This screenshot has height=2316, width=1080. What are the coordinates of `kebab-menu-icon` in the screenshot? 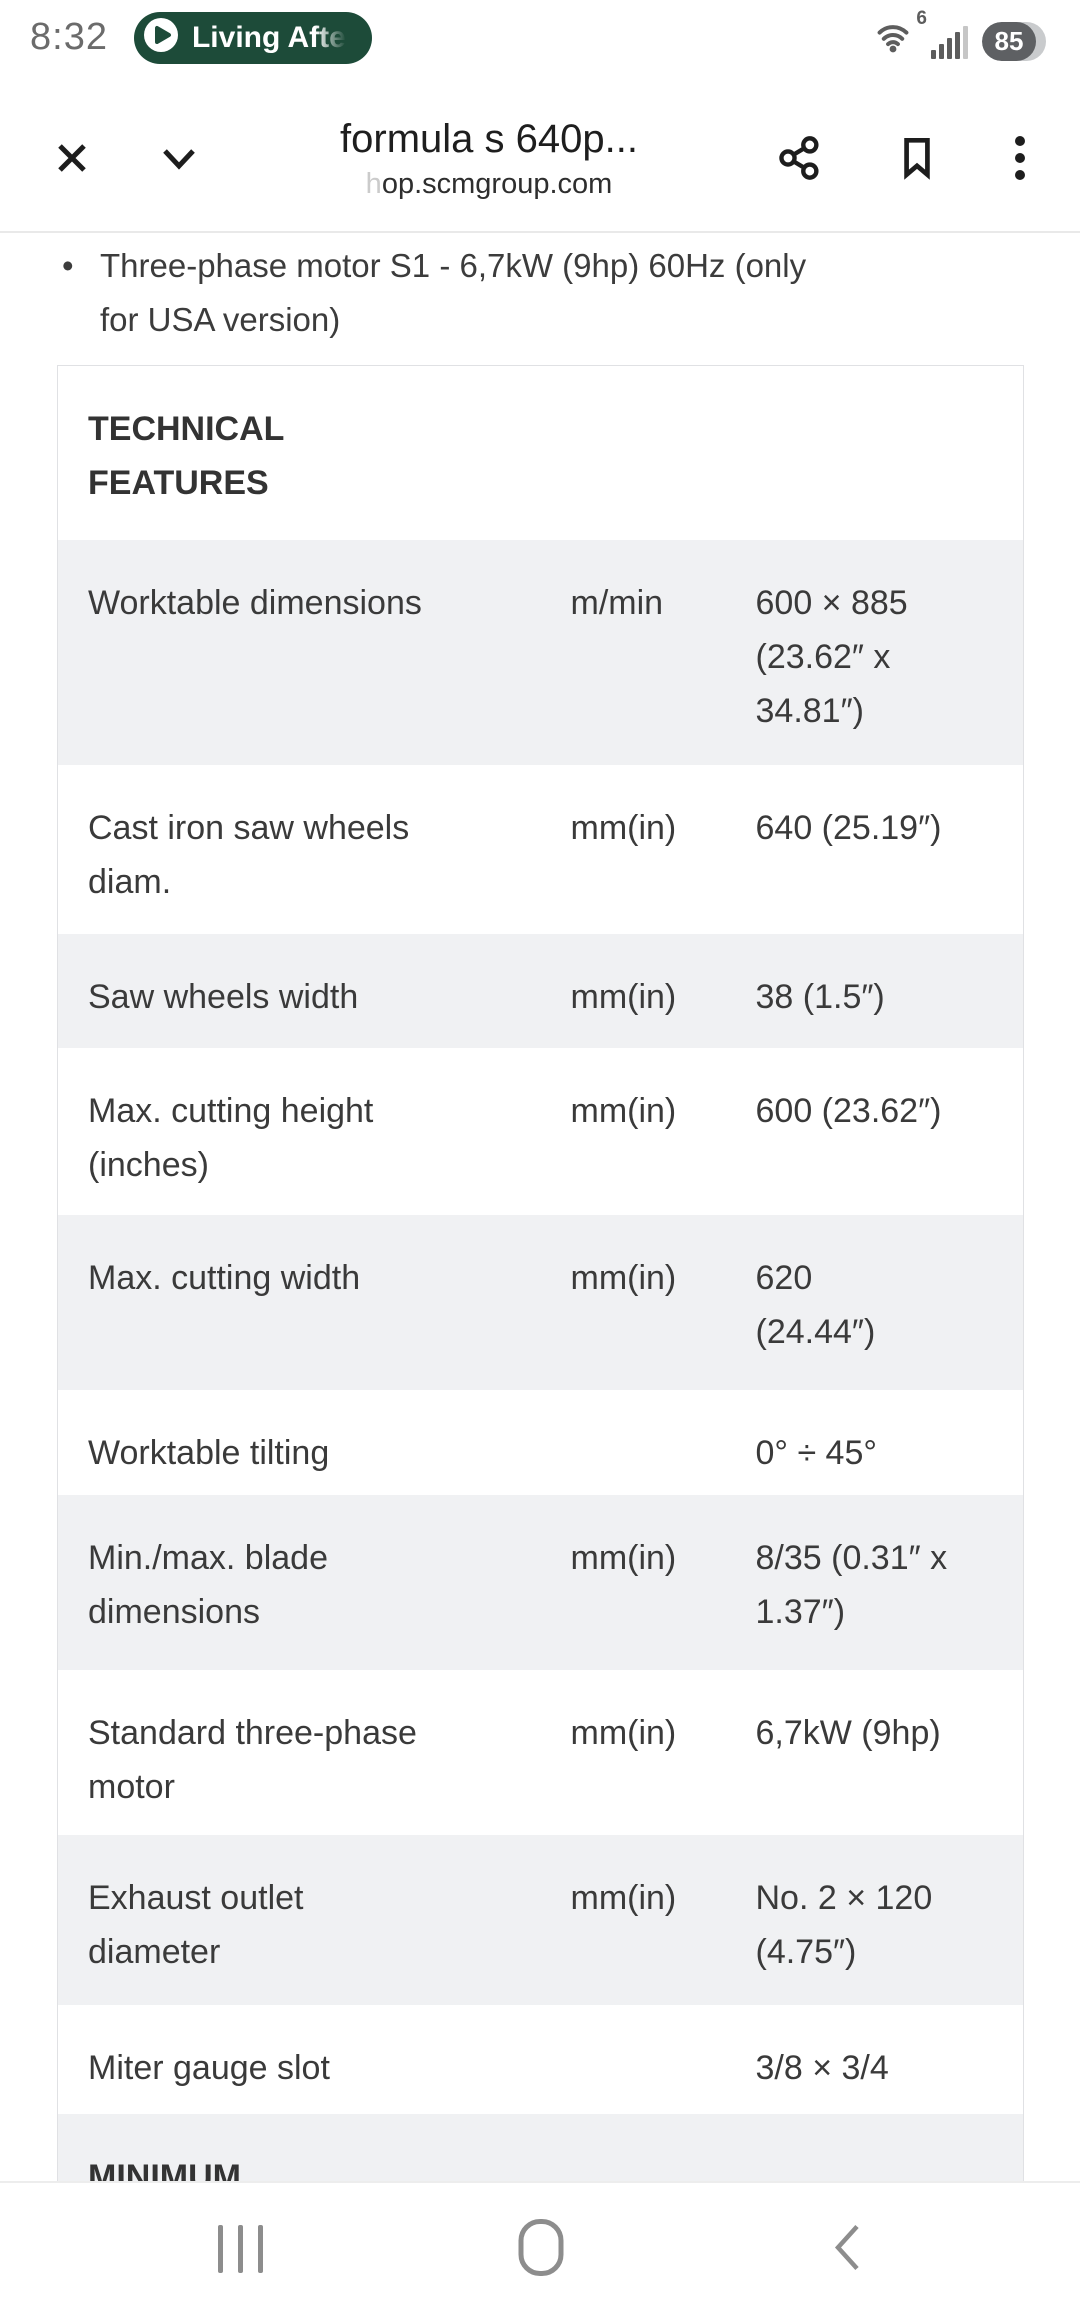 It's located at (1020, 159).